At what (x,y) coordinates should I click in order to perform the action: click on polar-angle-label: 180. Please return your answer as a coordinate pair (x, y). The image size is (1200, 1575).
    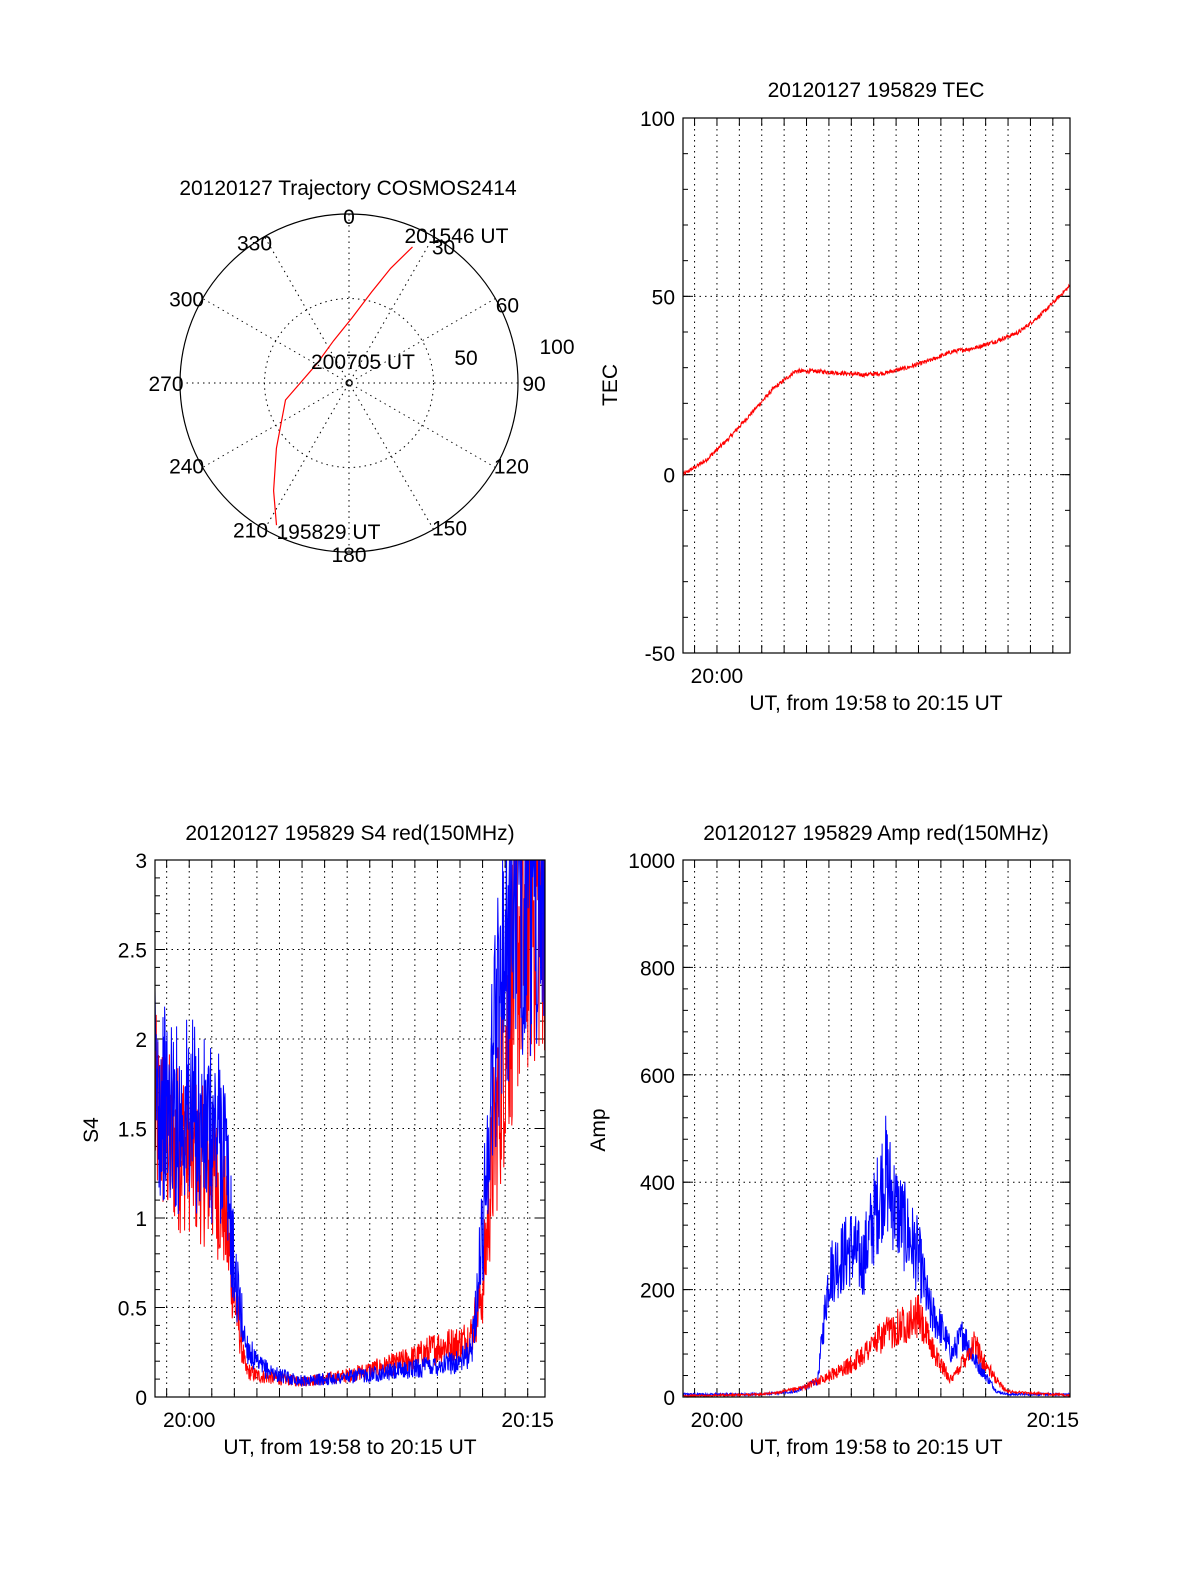
    Looking at the image, I should click on (348, 555).